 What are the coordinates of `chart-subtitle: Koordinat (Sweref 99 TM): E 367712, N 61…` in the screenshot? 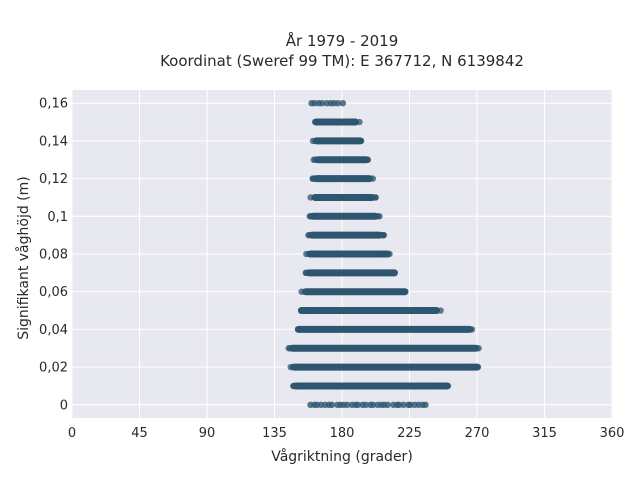 It's located at (342, 61).